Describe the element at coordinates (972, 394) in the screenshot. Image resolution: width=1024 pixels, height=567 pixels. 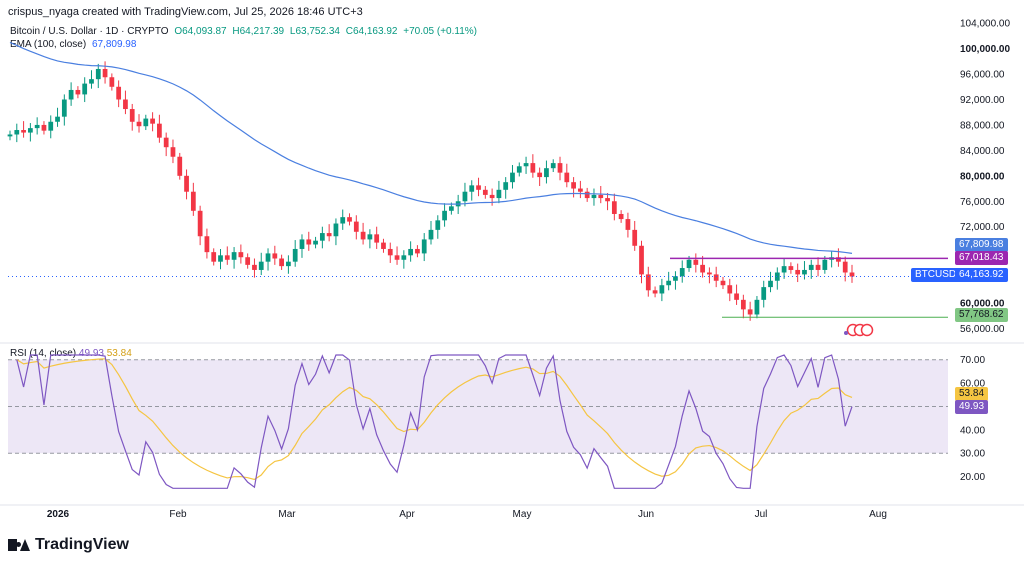
I see `rsi-ma-tag: 53.84` at that location.